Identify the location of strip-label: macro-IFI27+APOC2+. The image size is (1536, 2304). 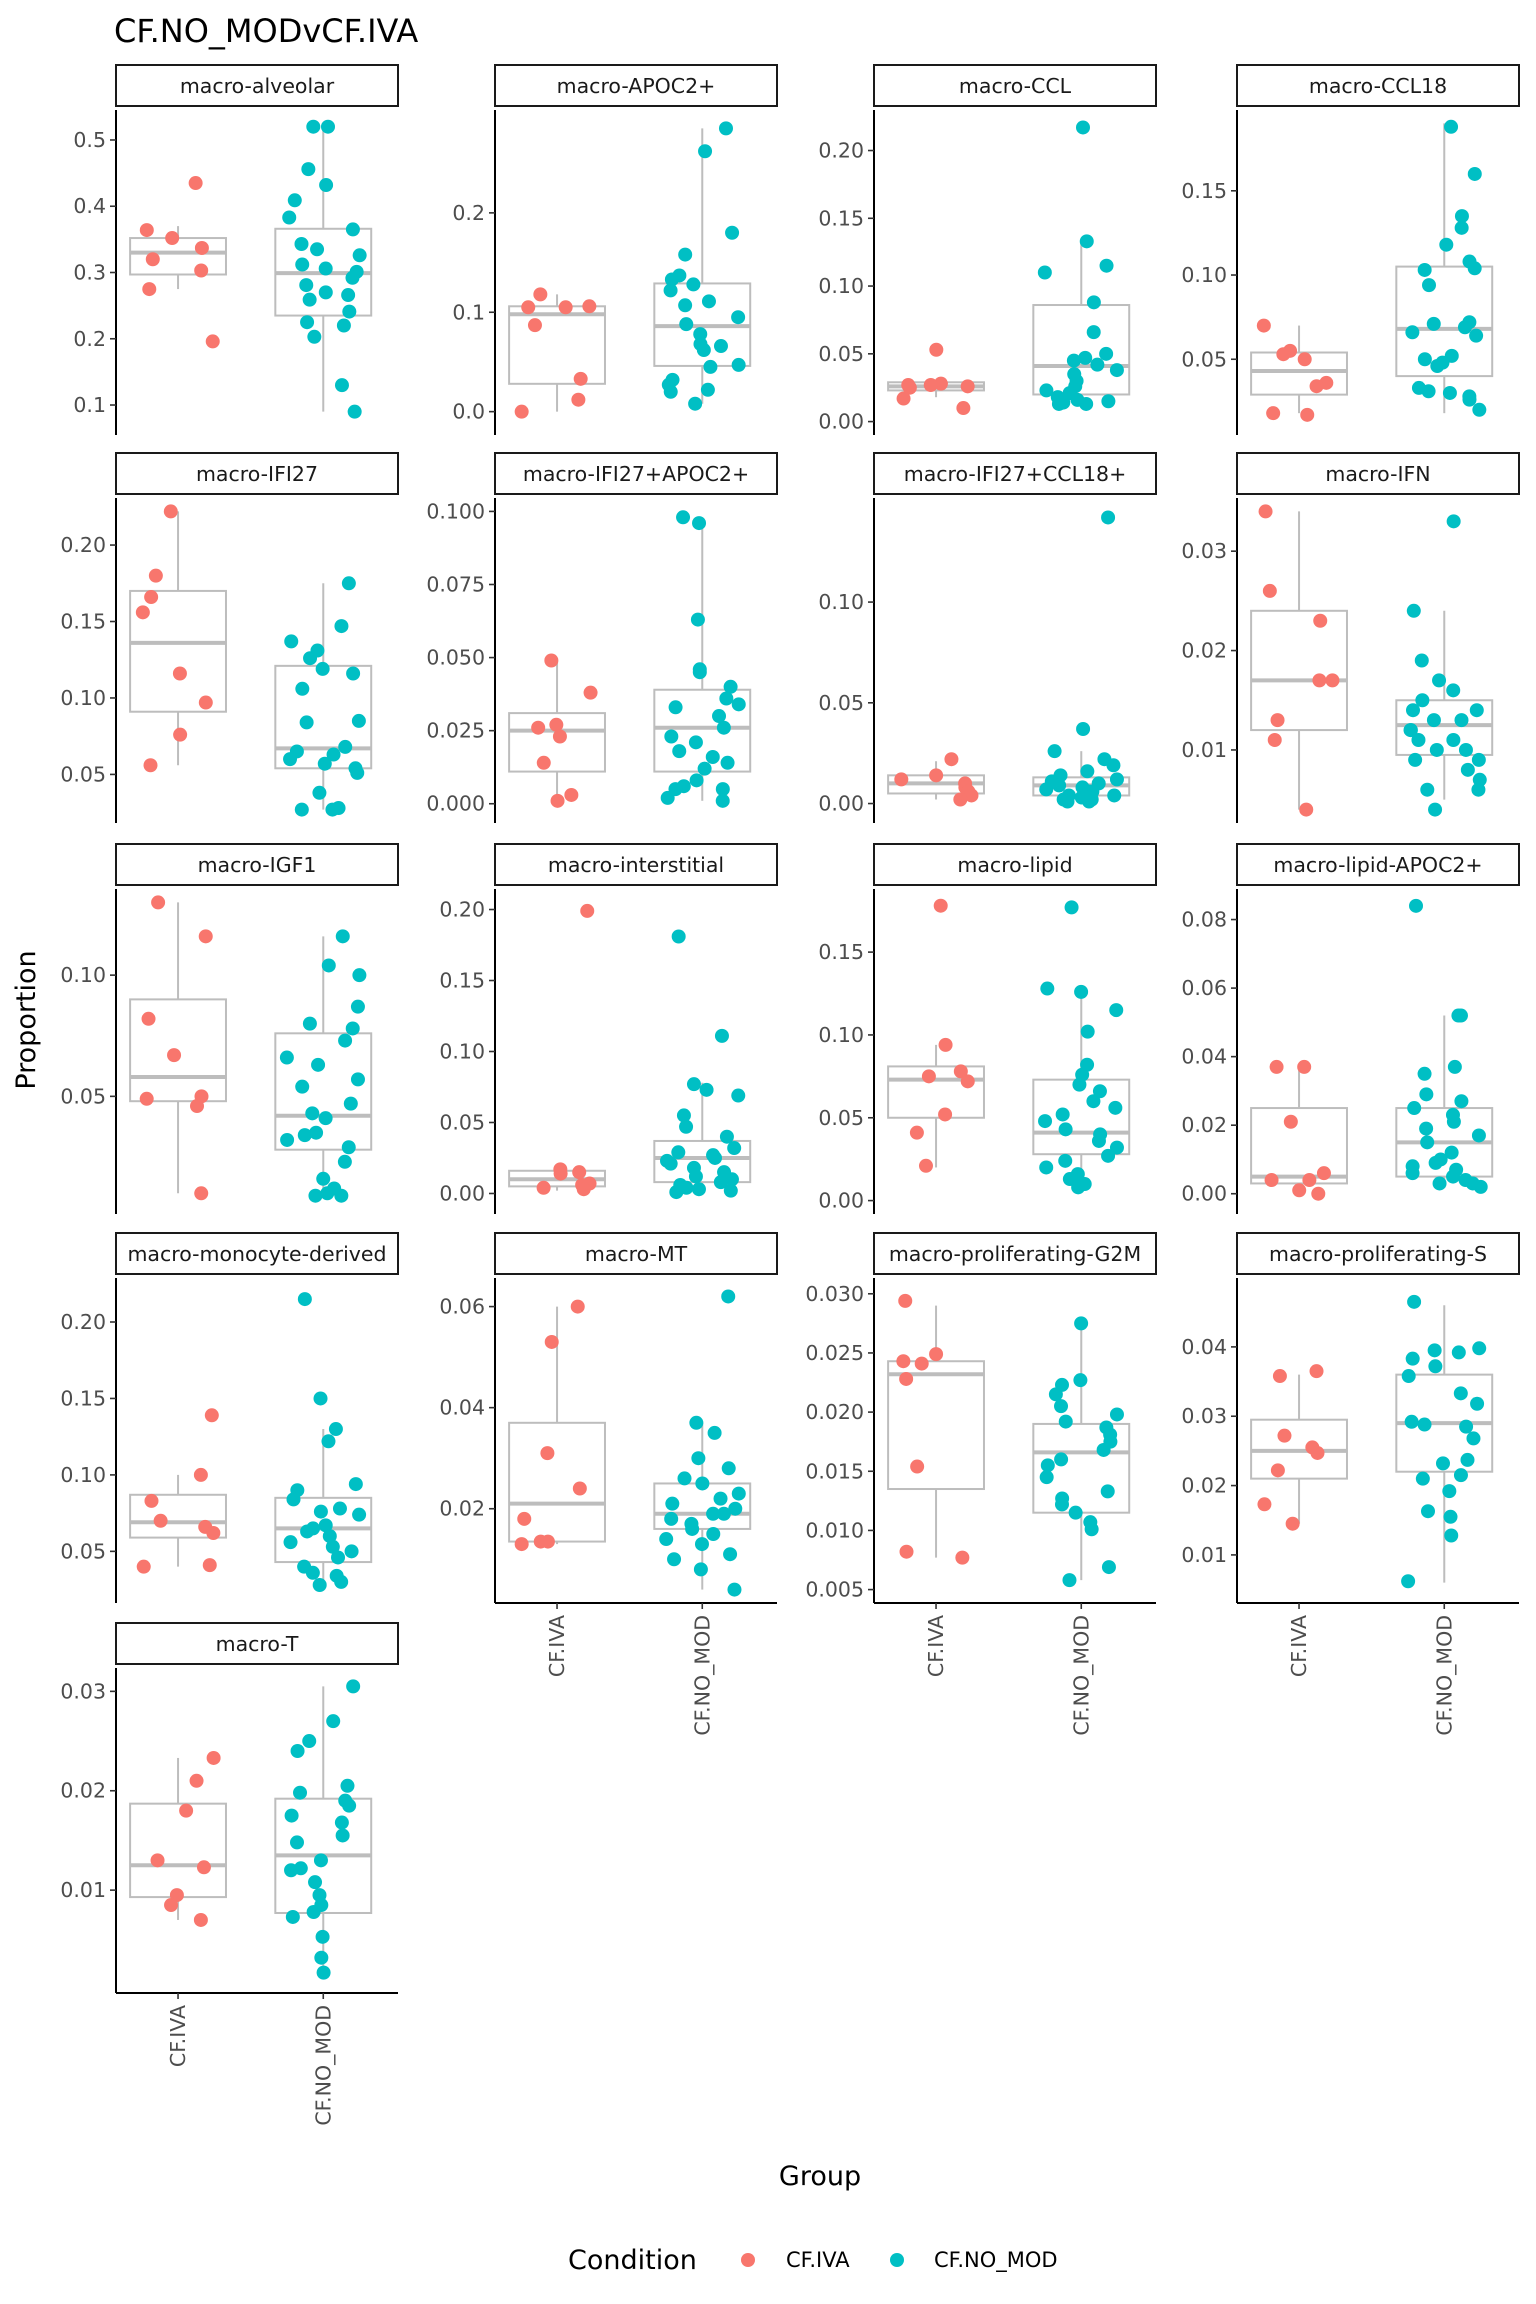
(636, 474).